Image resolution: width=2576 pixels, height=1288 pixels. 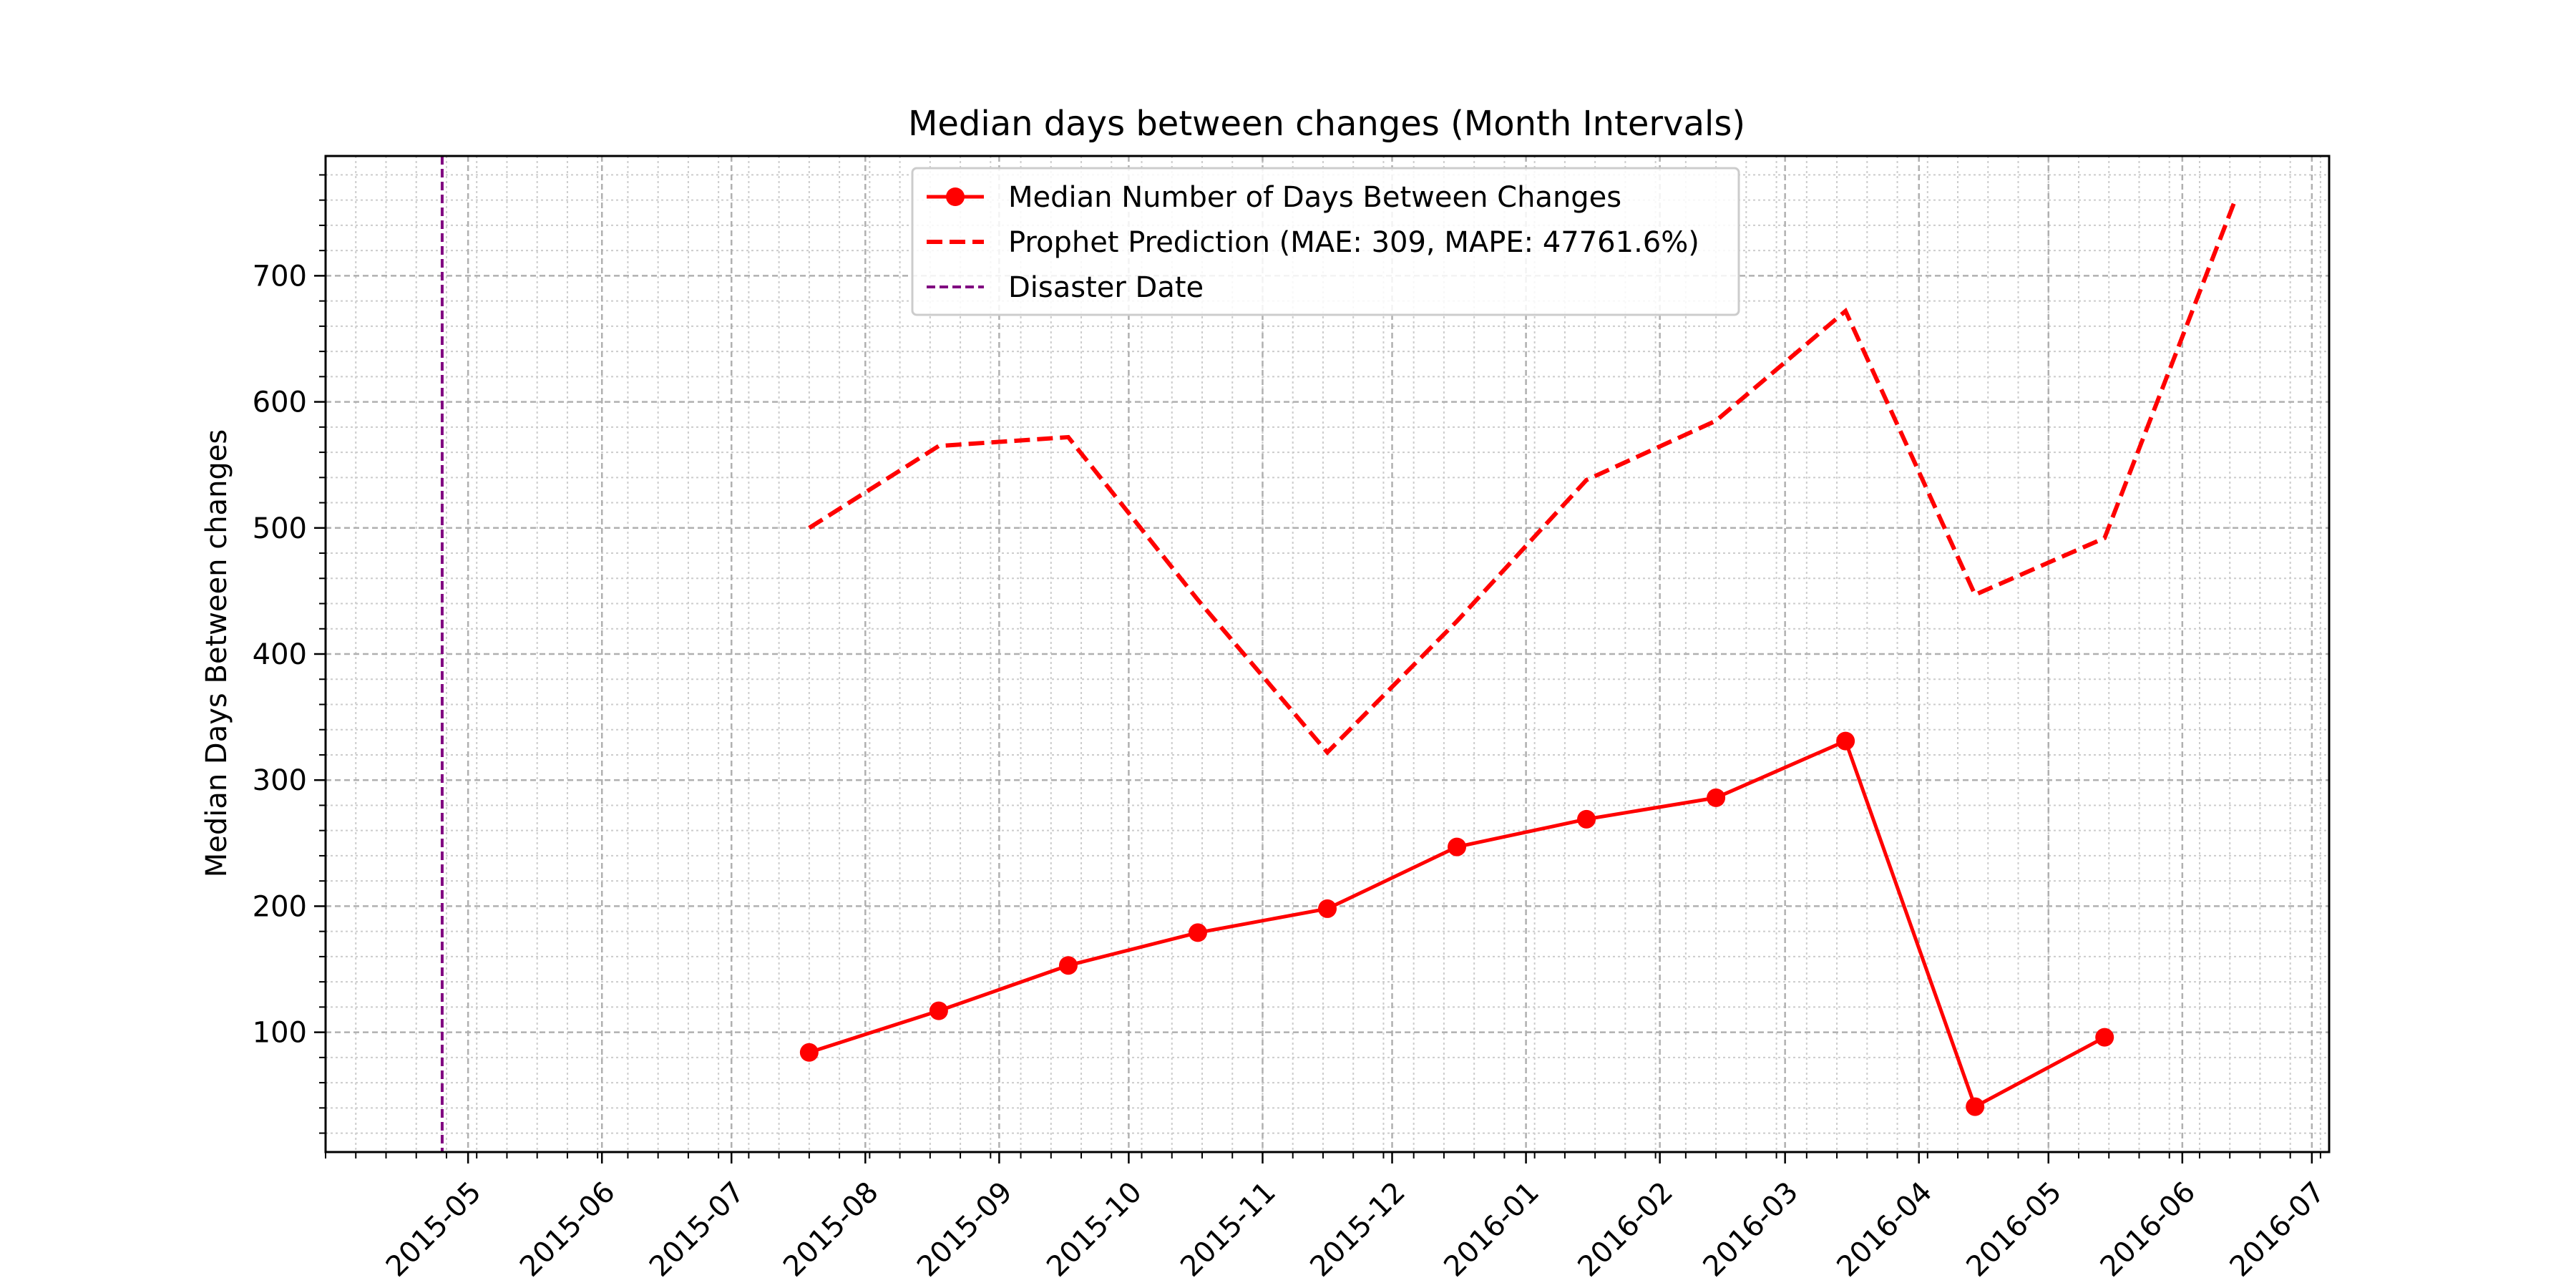 I want to click on legend-item-disaster-date: Disaster Date, so click(x=1065, y=287).